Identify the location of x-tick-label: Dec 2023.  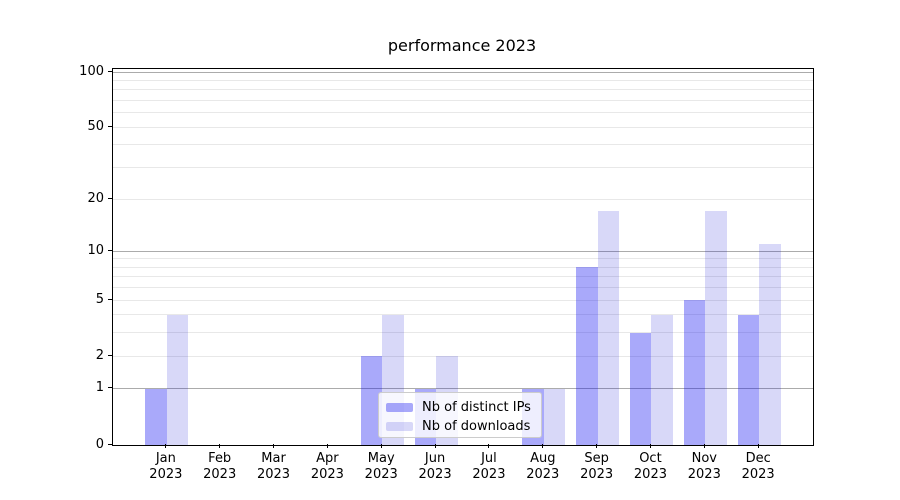
(758, 466).